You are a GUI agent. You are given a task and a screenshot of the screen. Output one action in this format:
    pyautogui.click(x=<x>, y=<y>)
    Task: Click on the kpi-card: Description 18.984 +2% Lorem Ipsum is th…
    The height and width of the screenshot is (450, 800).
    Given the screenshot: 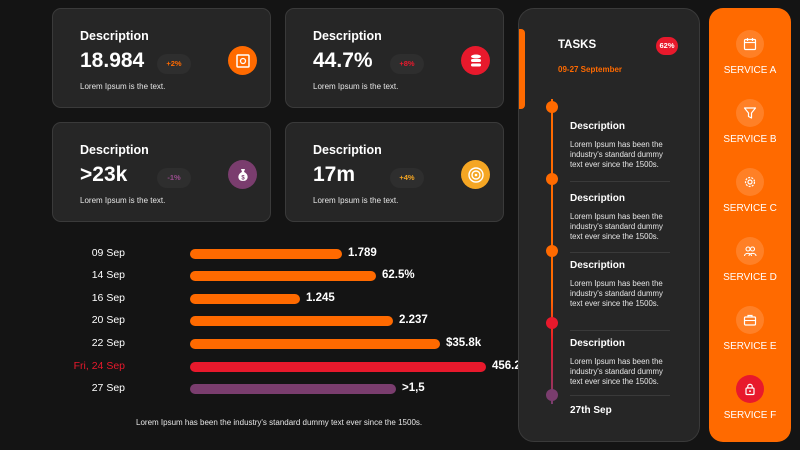 What is the action you would take?
    pyautogui.click(x=161, y=58)
    